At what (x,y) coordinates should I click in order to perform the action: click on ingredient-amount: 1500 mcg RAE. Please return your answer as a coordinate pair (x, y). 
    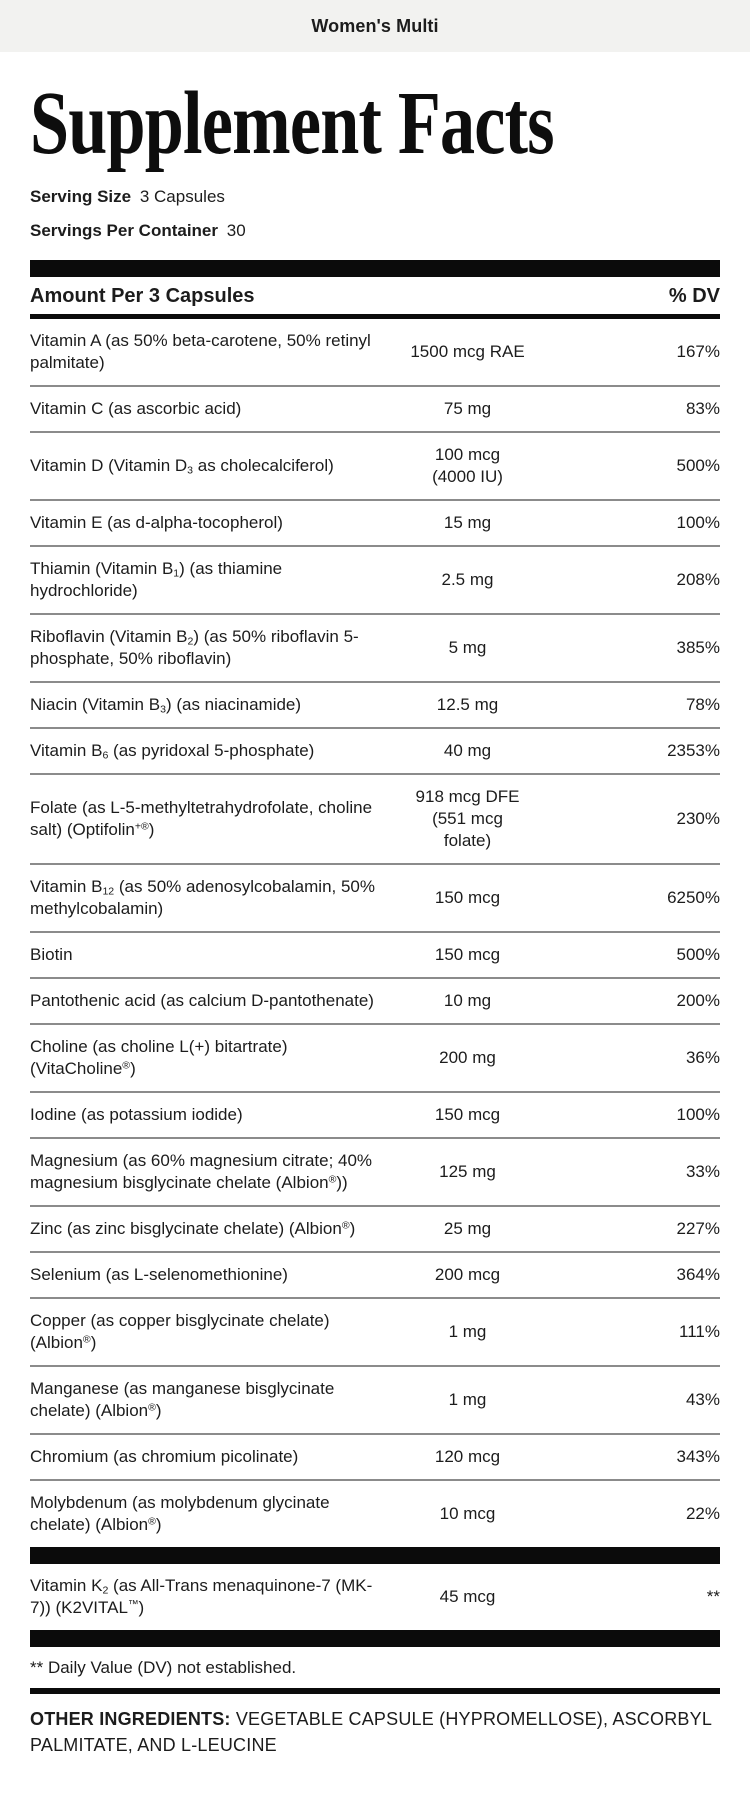
    Looking at the image, I should click on (467, 351).